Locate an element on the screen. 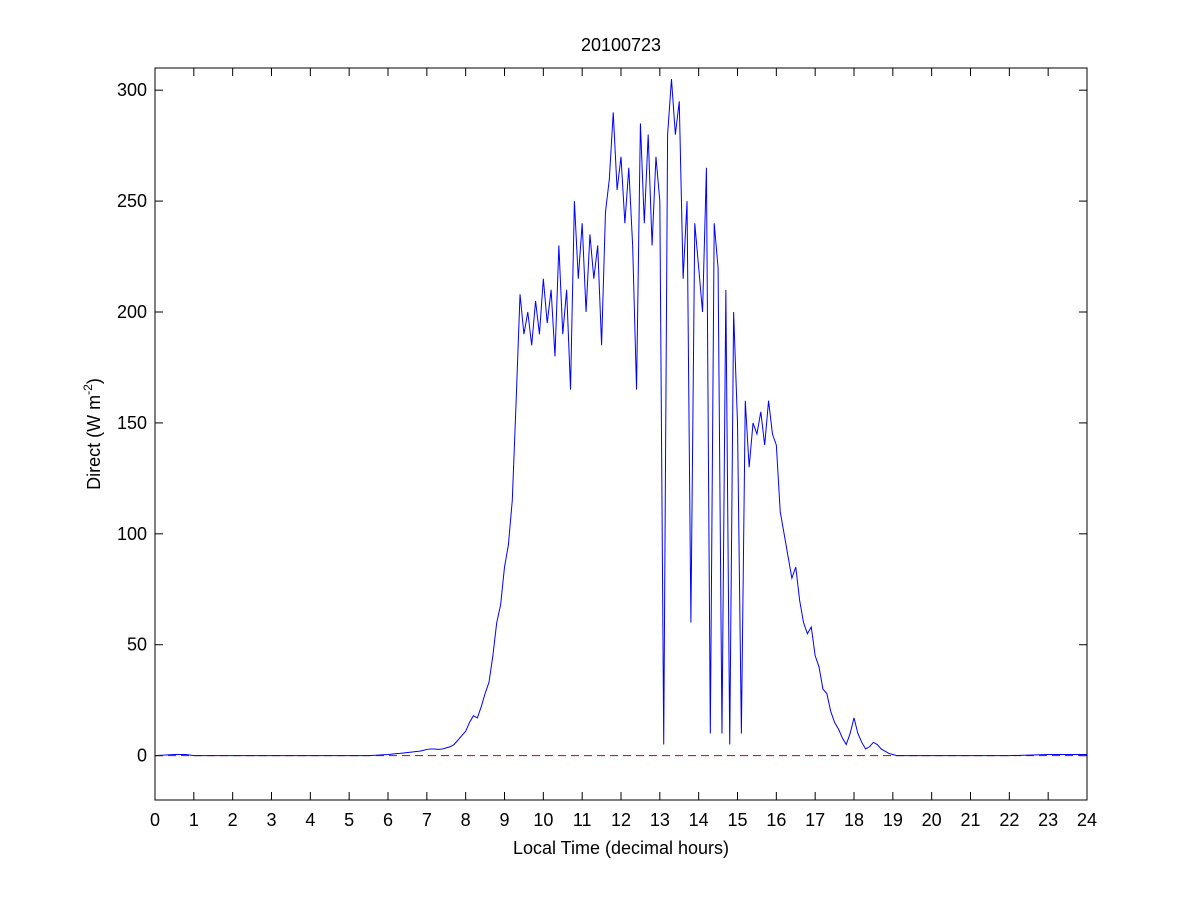 The height and width of the screenshot is (900, 1201). x-tick-label: 10 is located at coordinates (543, 820).